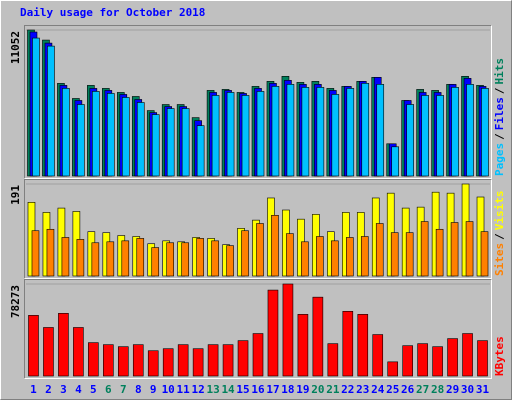  What do you see at coordinates (168, 389) in the screenshot?
I see `x-tick-label: 10` at bounding box center [168, 389].